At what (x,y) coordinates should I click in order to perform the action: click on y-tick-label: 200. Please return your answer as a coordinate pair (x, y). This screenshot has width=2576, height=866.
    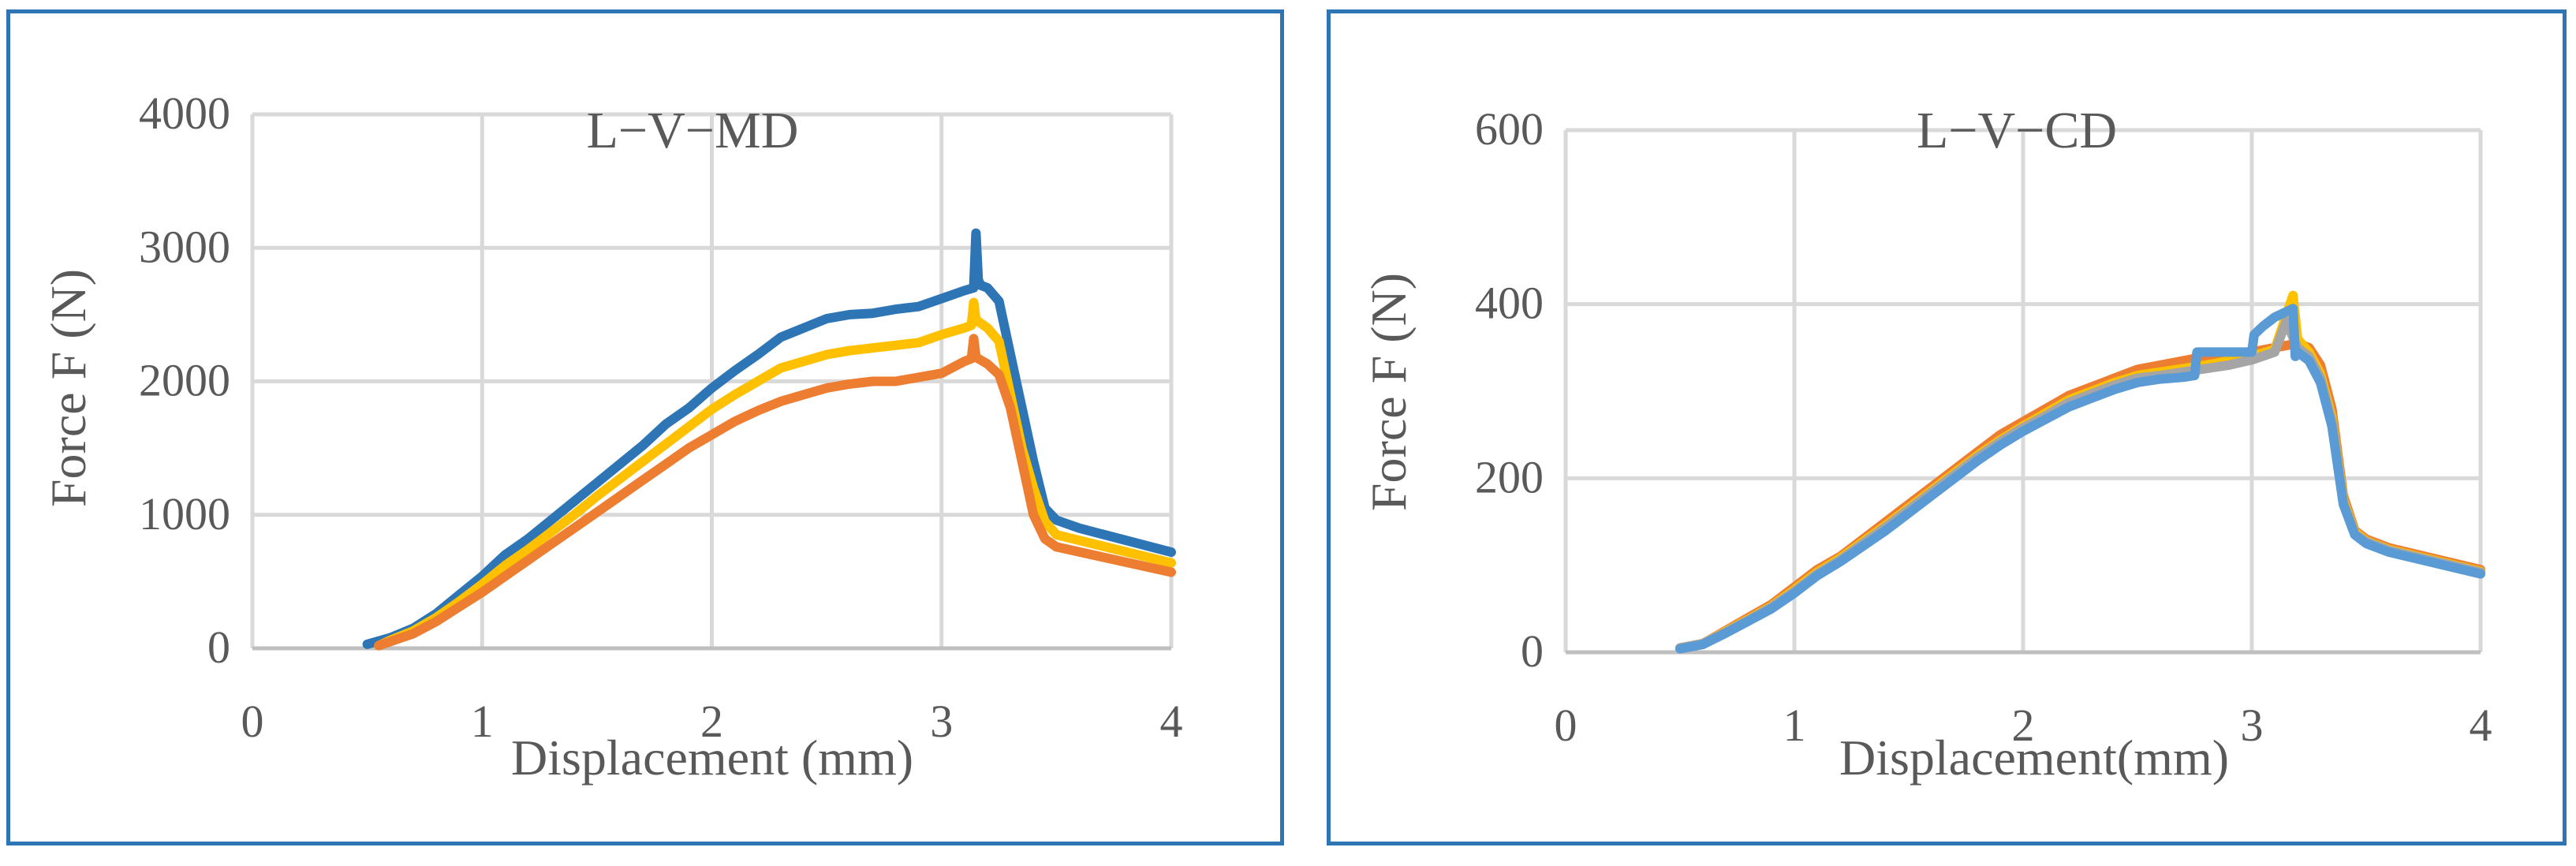
    Looking at the image, I should click on (1509, 476).